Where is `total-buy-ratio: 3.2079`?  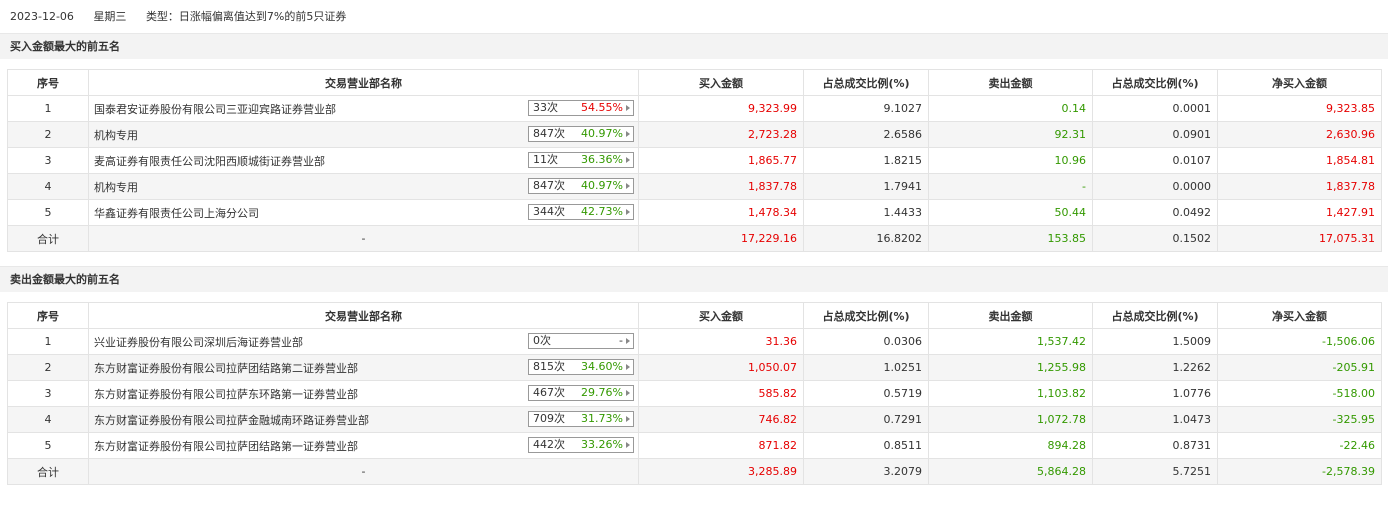
total-buy-ratio: 3.2079 is located at coordinates (866, 471).